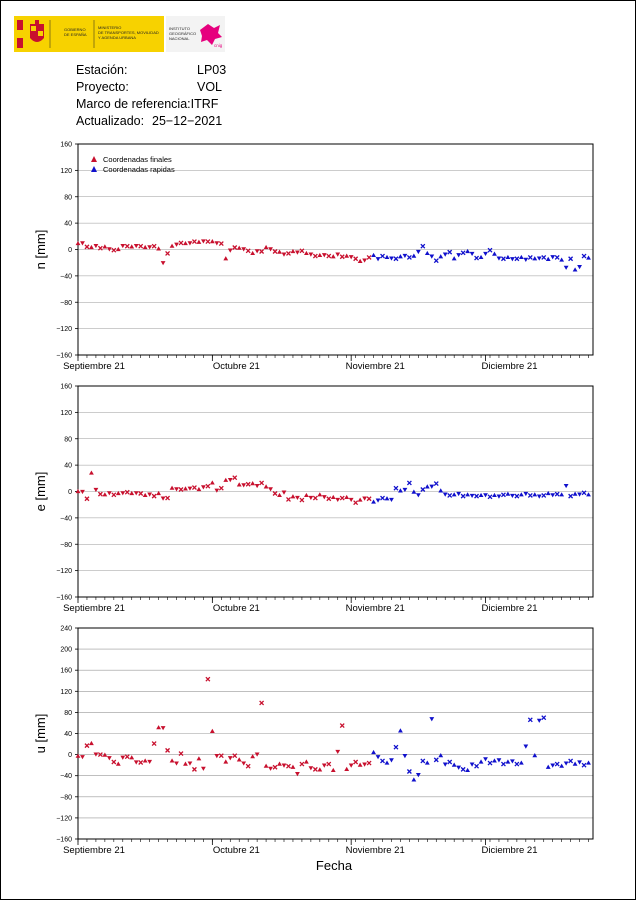 Image resolution: width=636 pixels, height=900 pixels. Describe the element at coordinates (204, 104) in the screenshot. I see `frame-value: ITRF` at that location.